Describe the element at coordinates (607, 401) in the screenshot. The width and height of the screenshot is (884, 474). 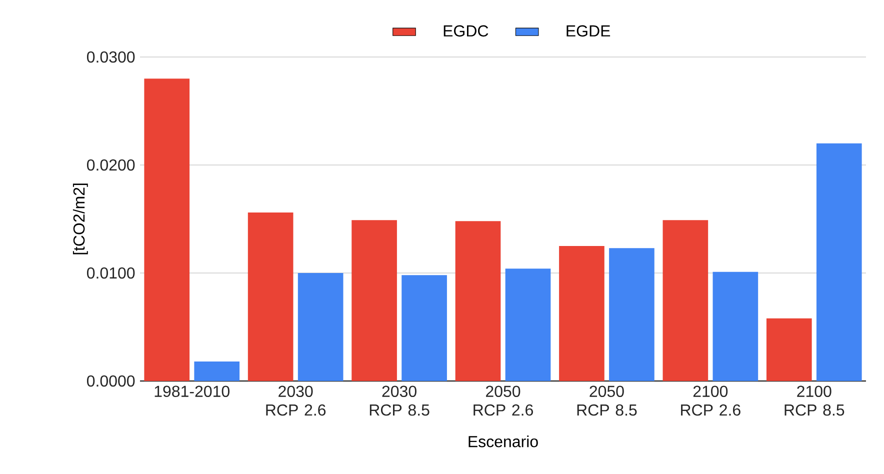
I see `x-tick-label: 2050 RCP 8.5` at that location.